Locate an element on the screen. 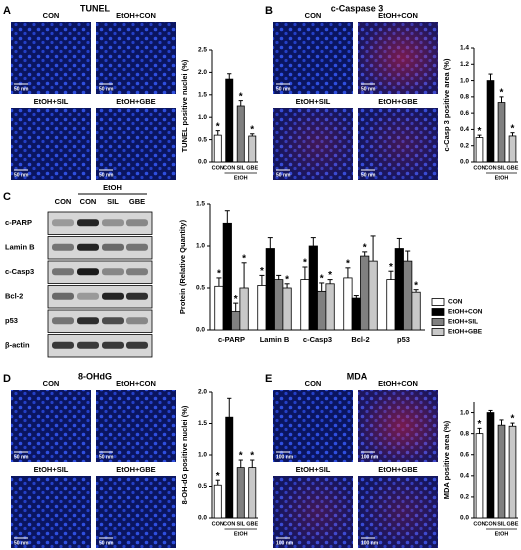 This screenshot has width=521, height=550. lane-label: GBE is located at coordinates (137, 201).